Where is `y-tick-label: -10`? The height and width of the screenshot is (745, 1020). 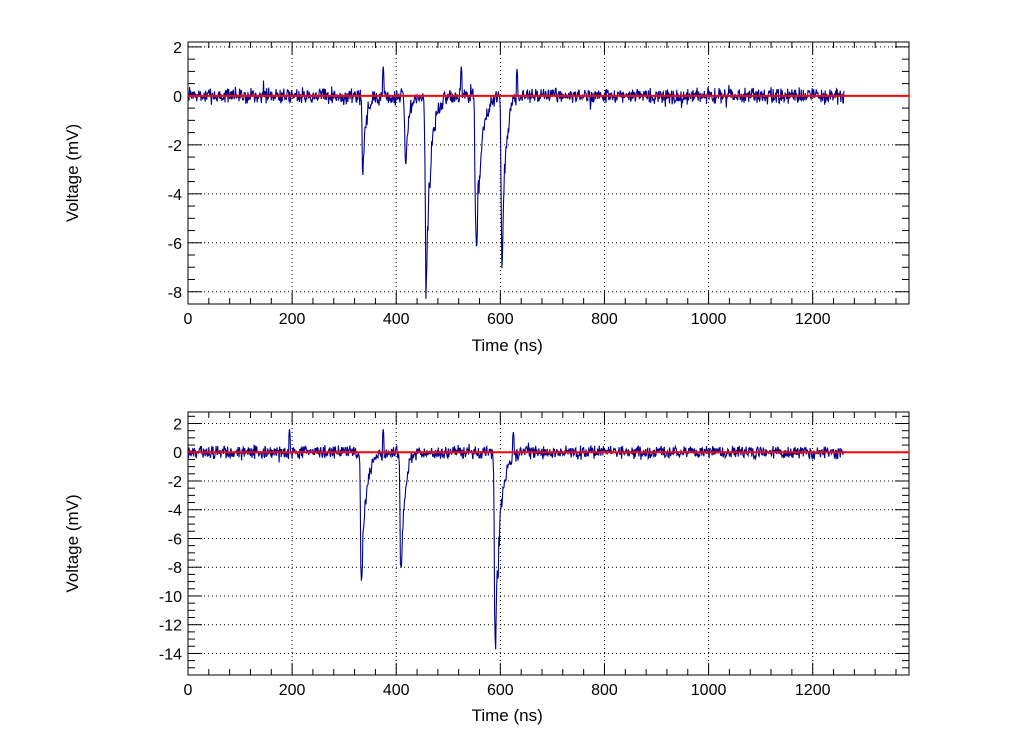 y-tick-label: -10 is located at coordinates (170, 597).